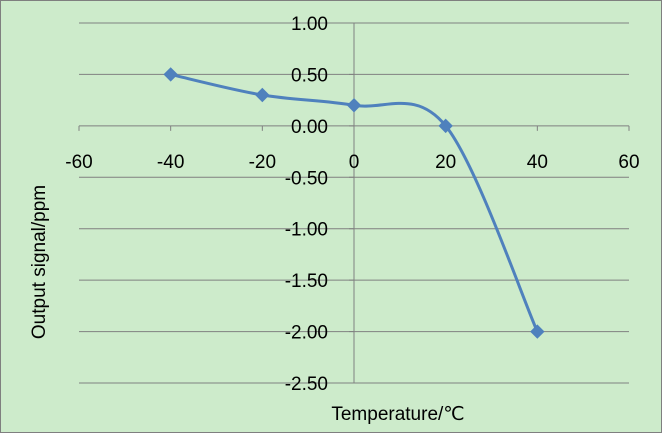 The height and width of the screenshot is (438, 662). Describe the element at coordinates (306, 281) in the screenshot. I see `y-tick-label: -1.50` at that location.